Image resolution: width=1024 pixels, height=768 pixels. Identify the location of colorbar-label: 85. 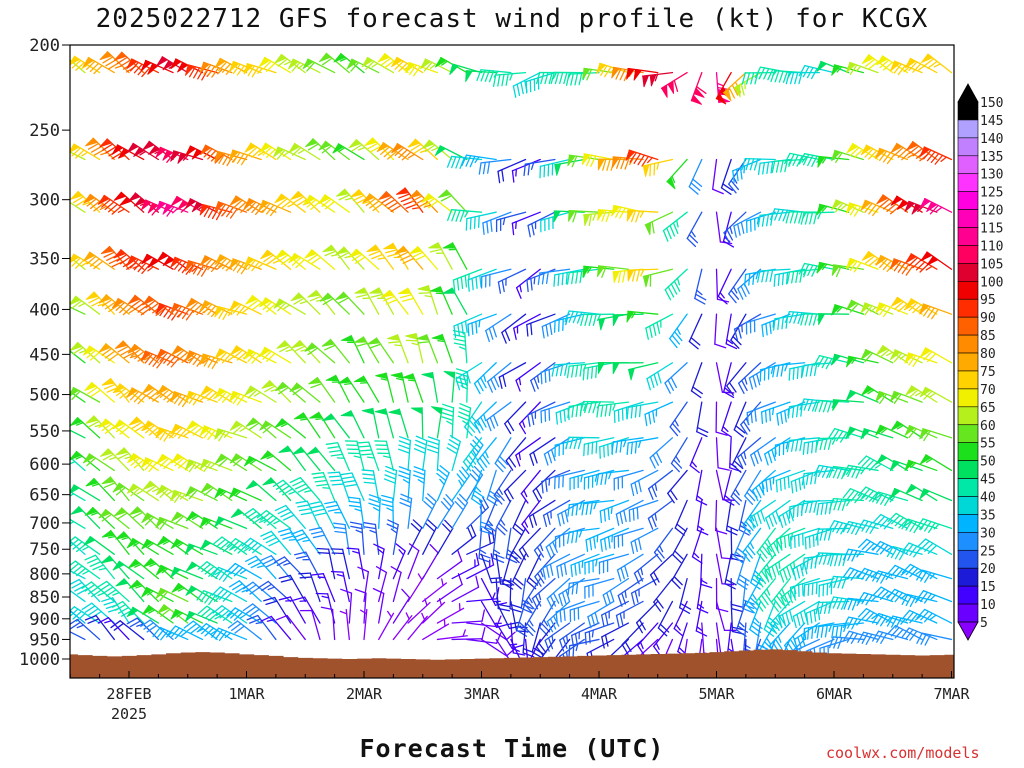
(988, 336).